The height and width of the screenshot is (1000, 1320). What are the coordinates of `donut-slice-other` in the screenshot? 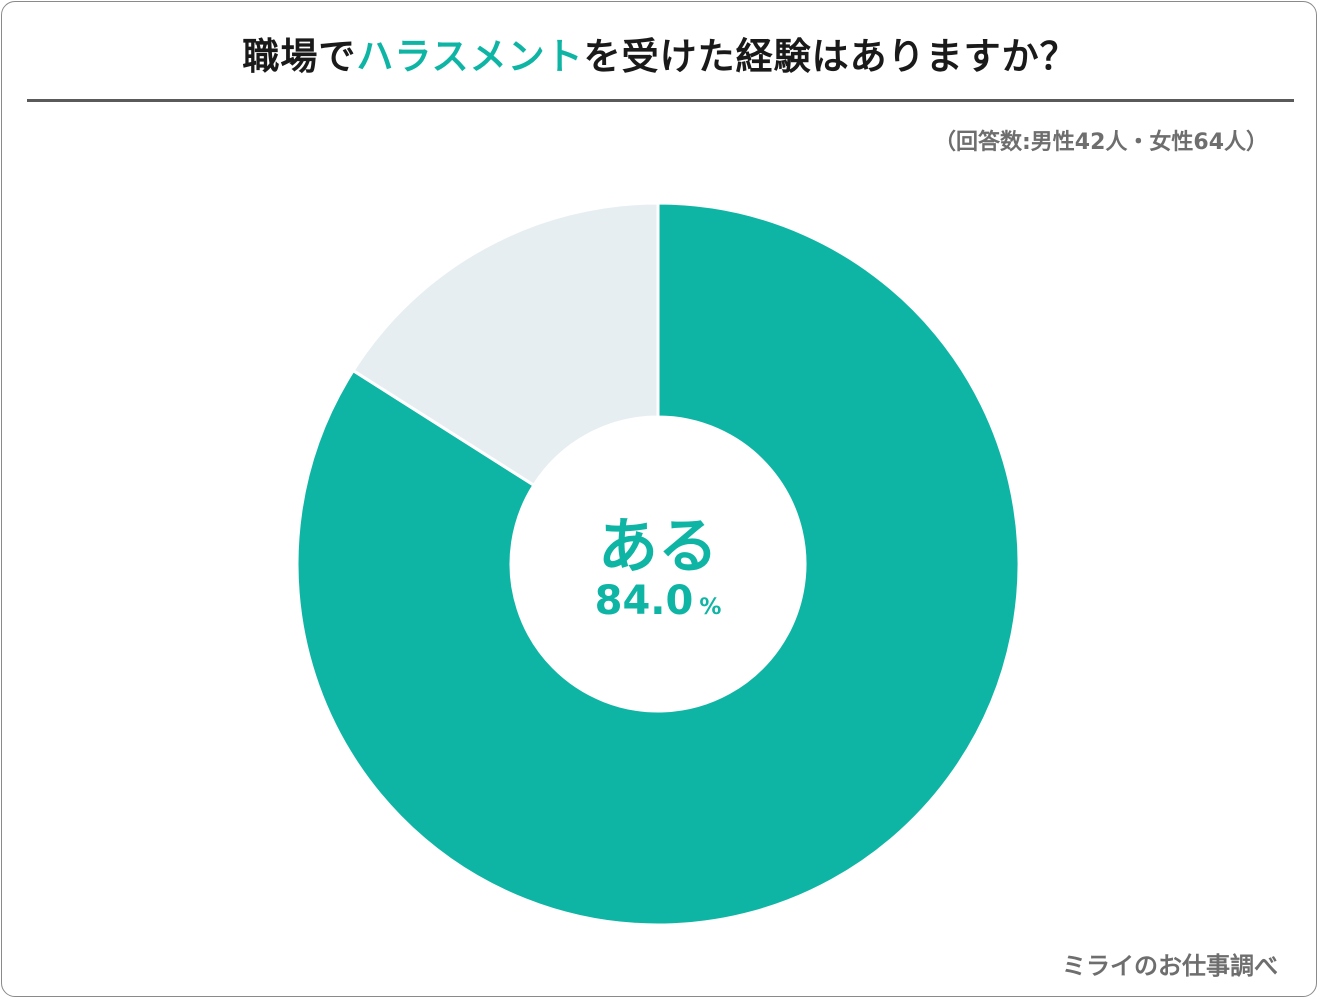 It's located at (505, 344).